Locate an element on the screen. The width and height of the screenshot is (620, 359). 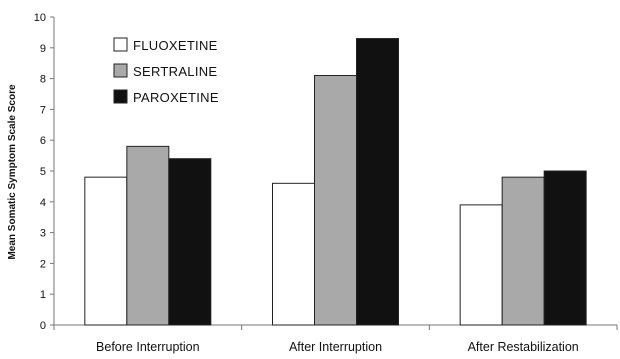
y-tick-label: 0 is located at coordinates (43, 326).